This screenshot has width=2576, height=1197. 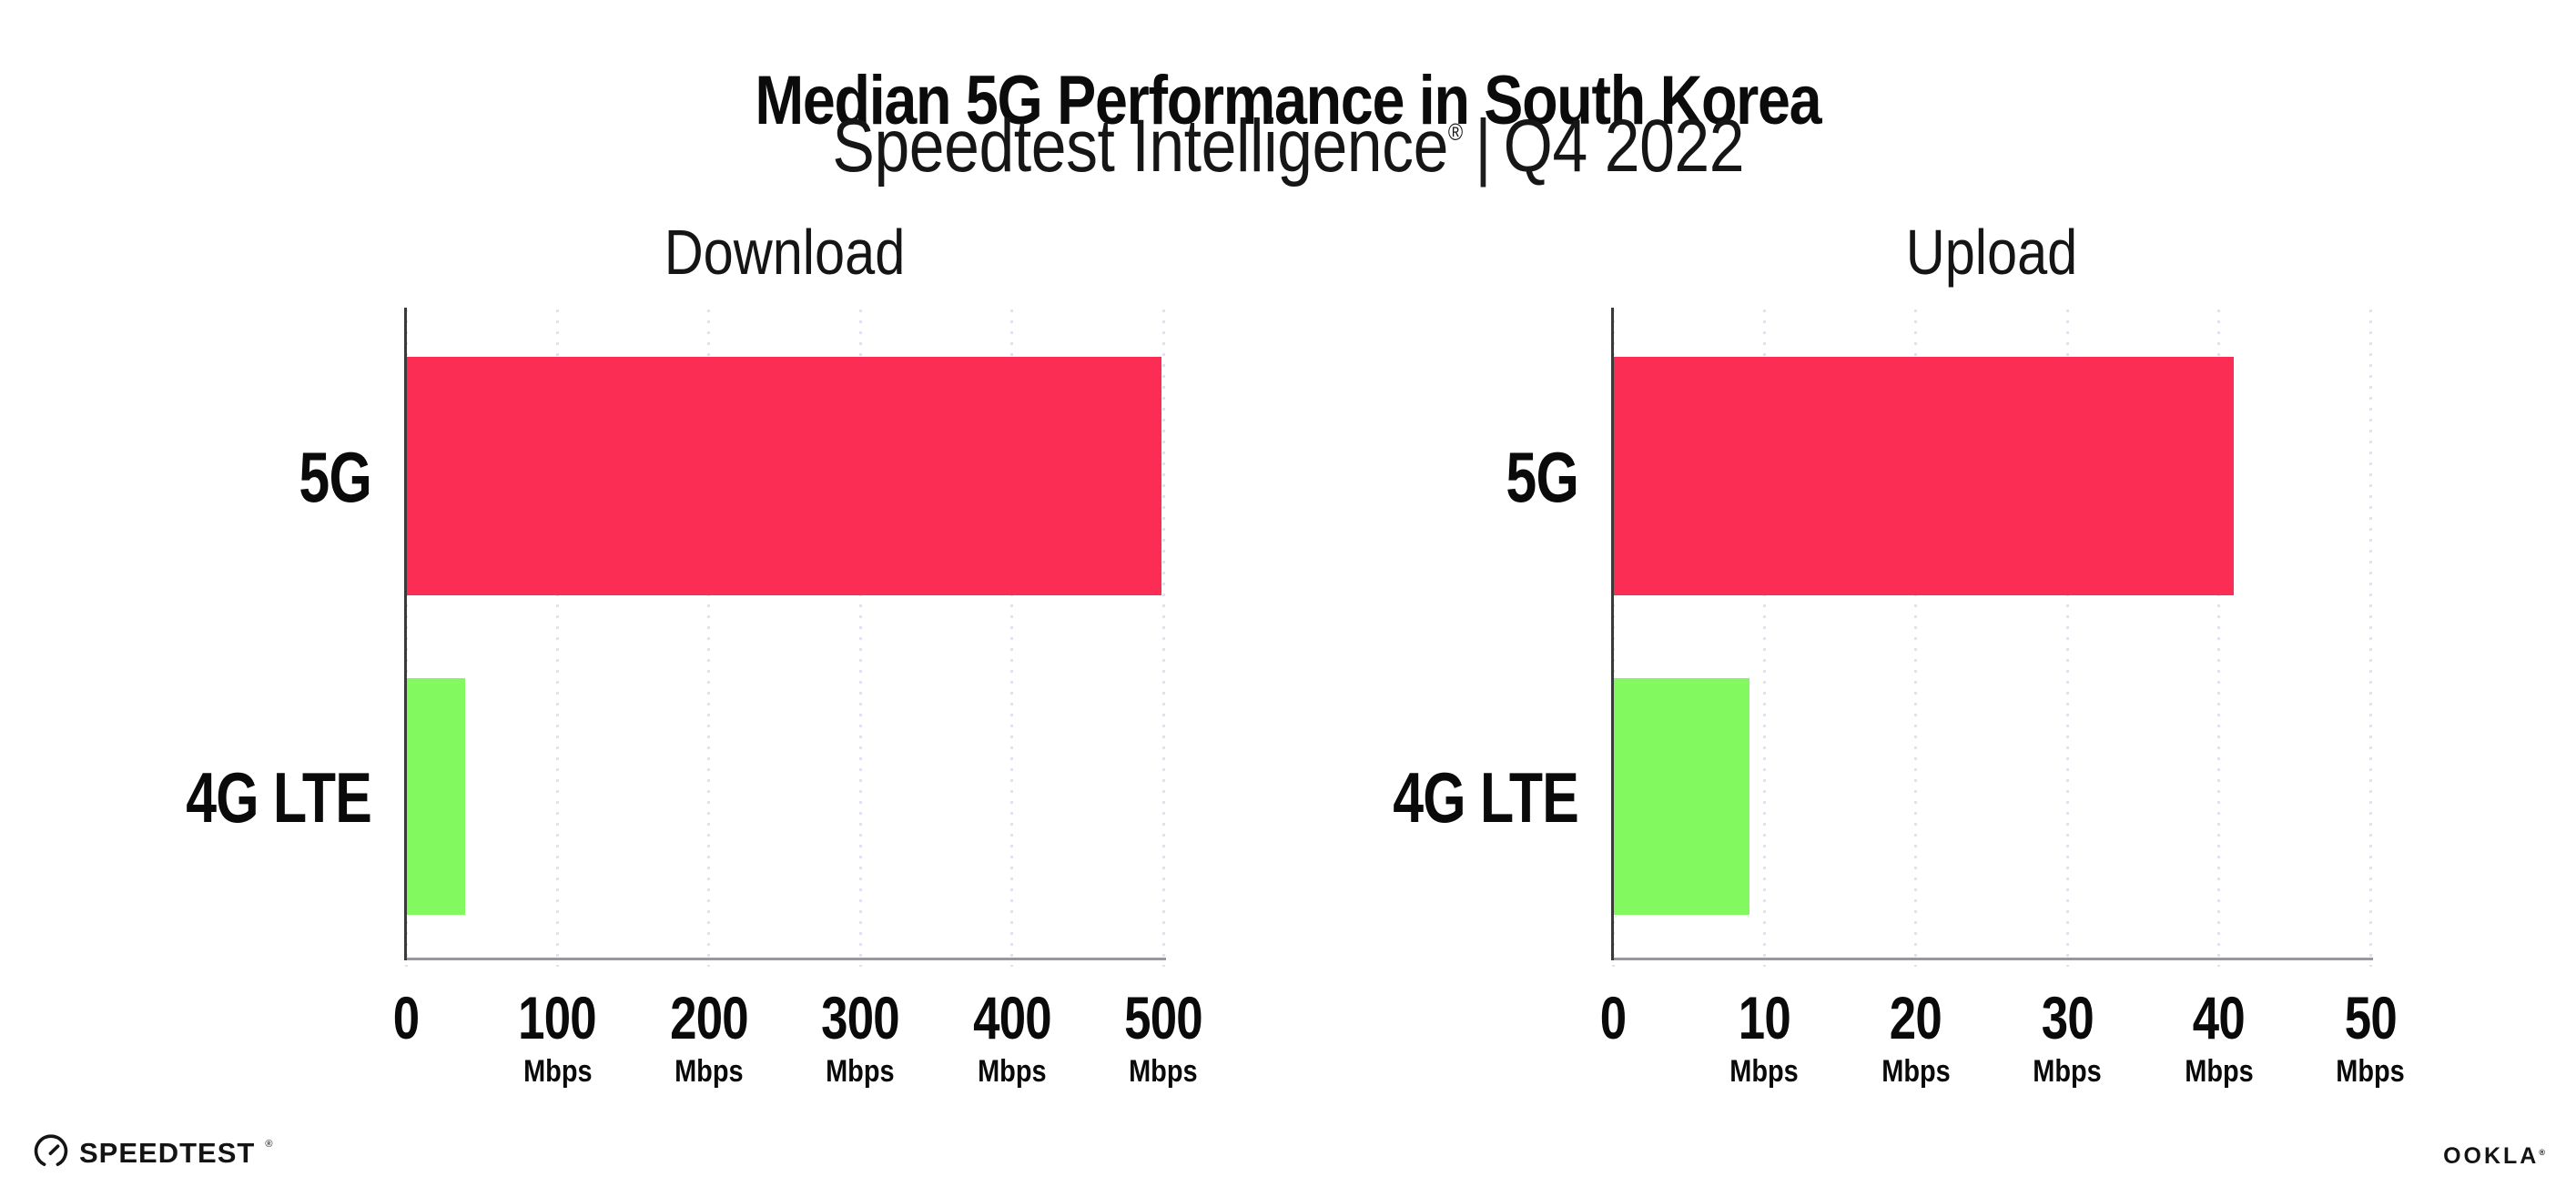 I want to click on x-tick-value: 30, so click(x=2067, y=1018).